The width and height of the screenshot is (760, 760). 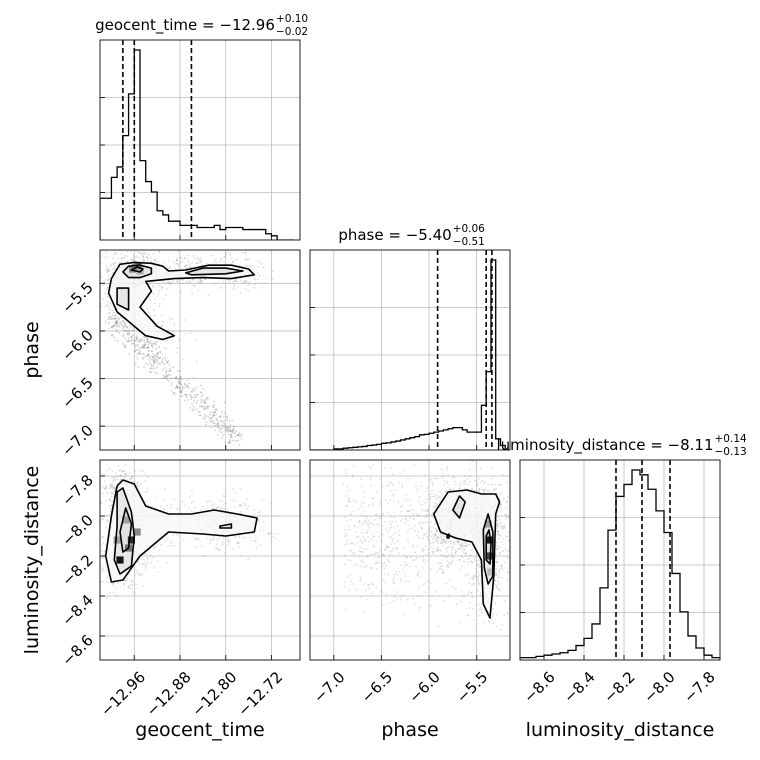 What do you see at coordinates (77, 490) in the screenshot?
I see `y-tick-label: −7.8` at bounding box center [77, 490].